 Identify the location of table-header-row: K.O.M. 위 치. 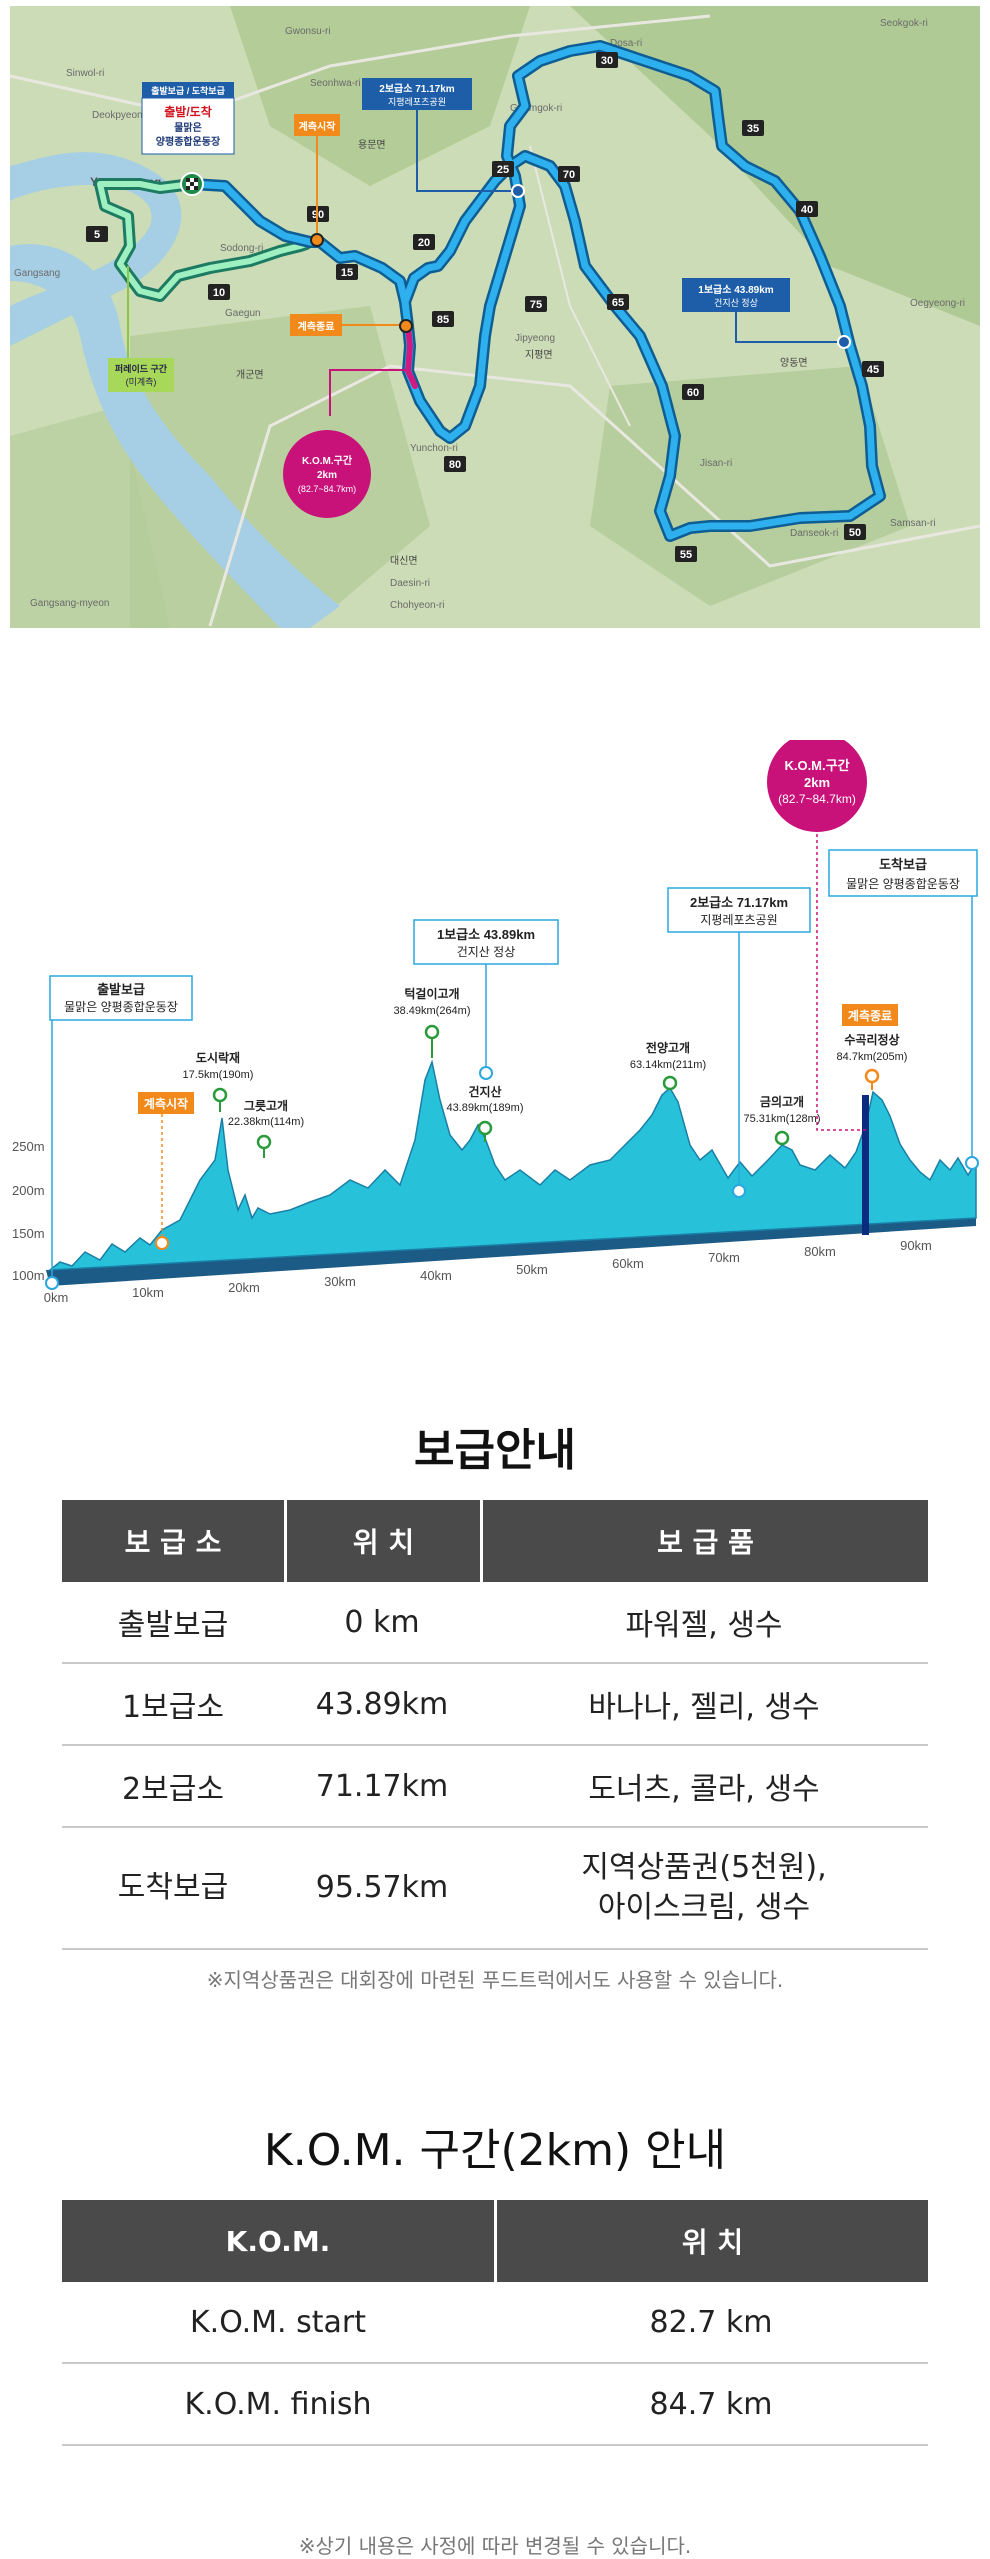
(495, 2241).